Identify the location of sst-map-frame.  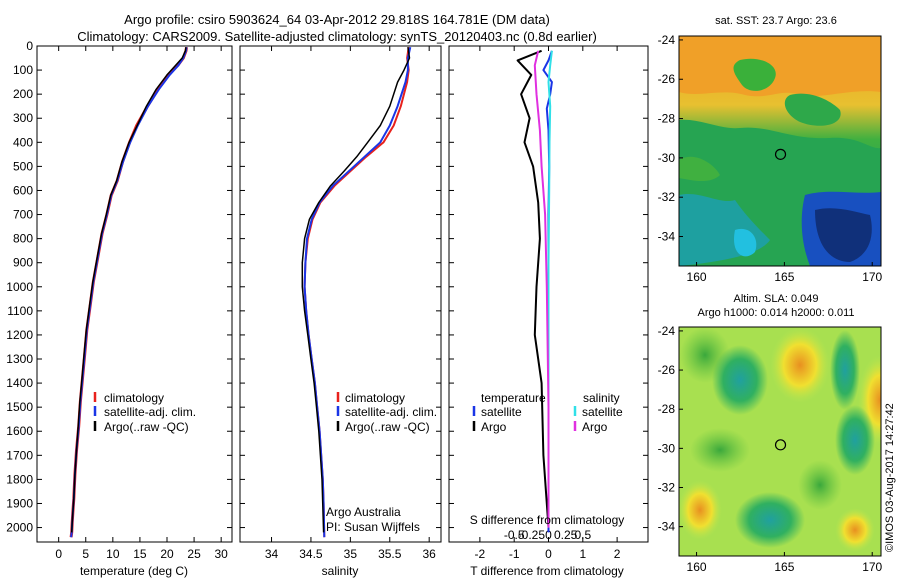
(780, 151).